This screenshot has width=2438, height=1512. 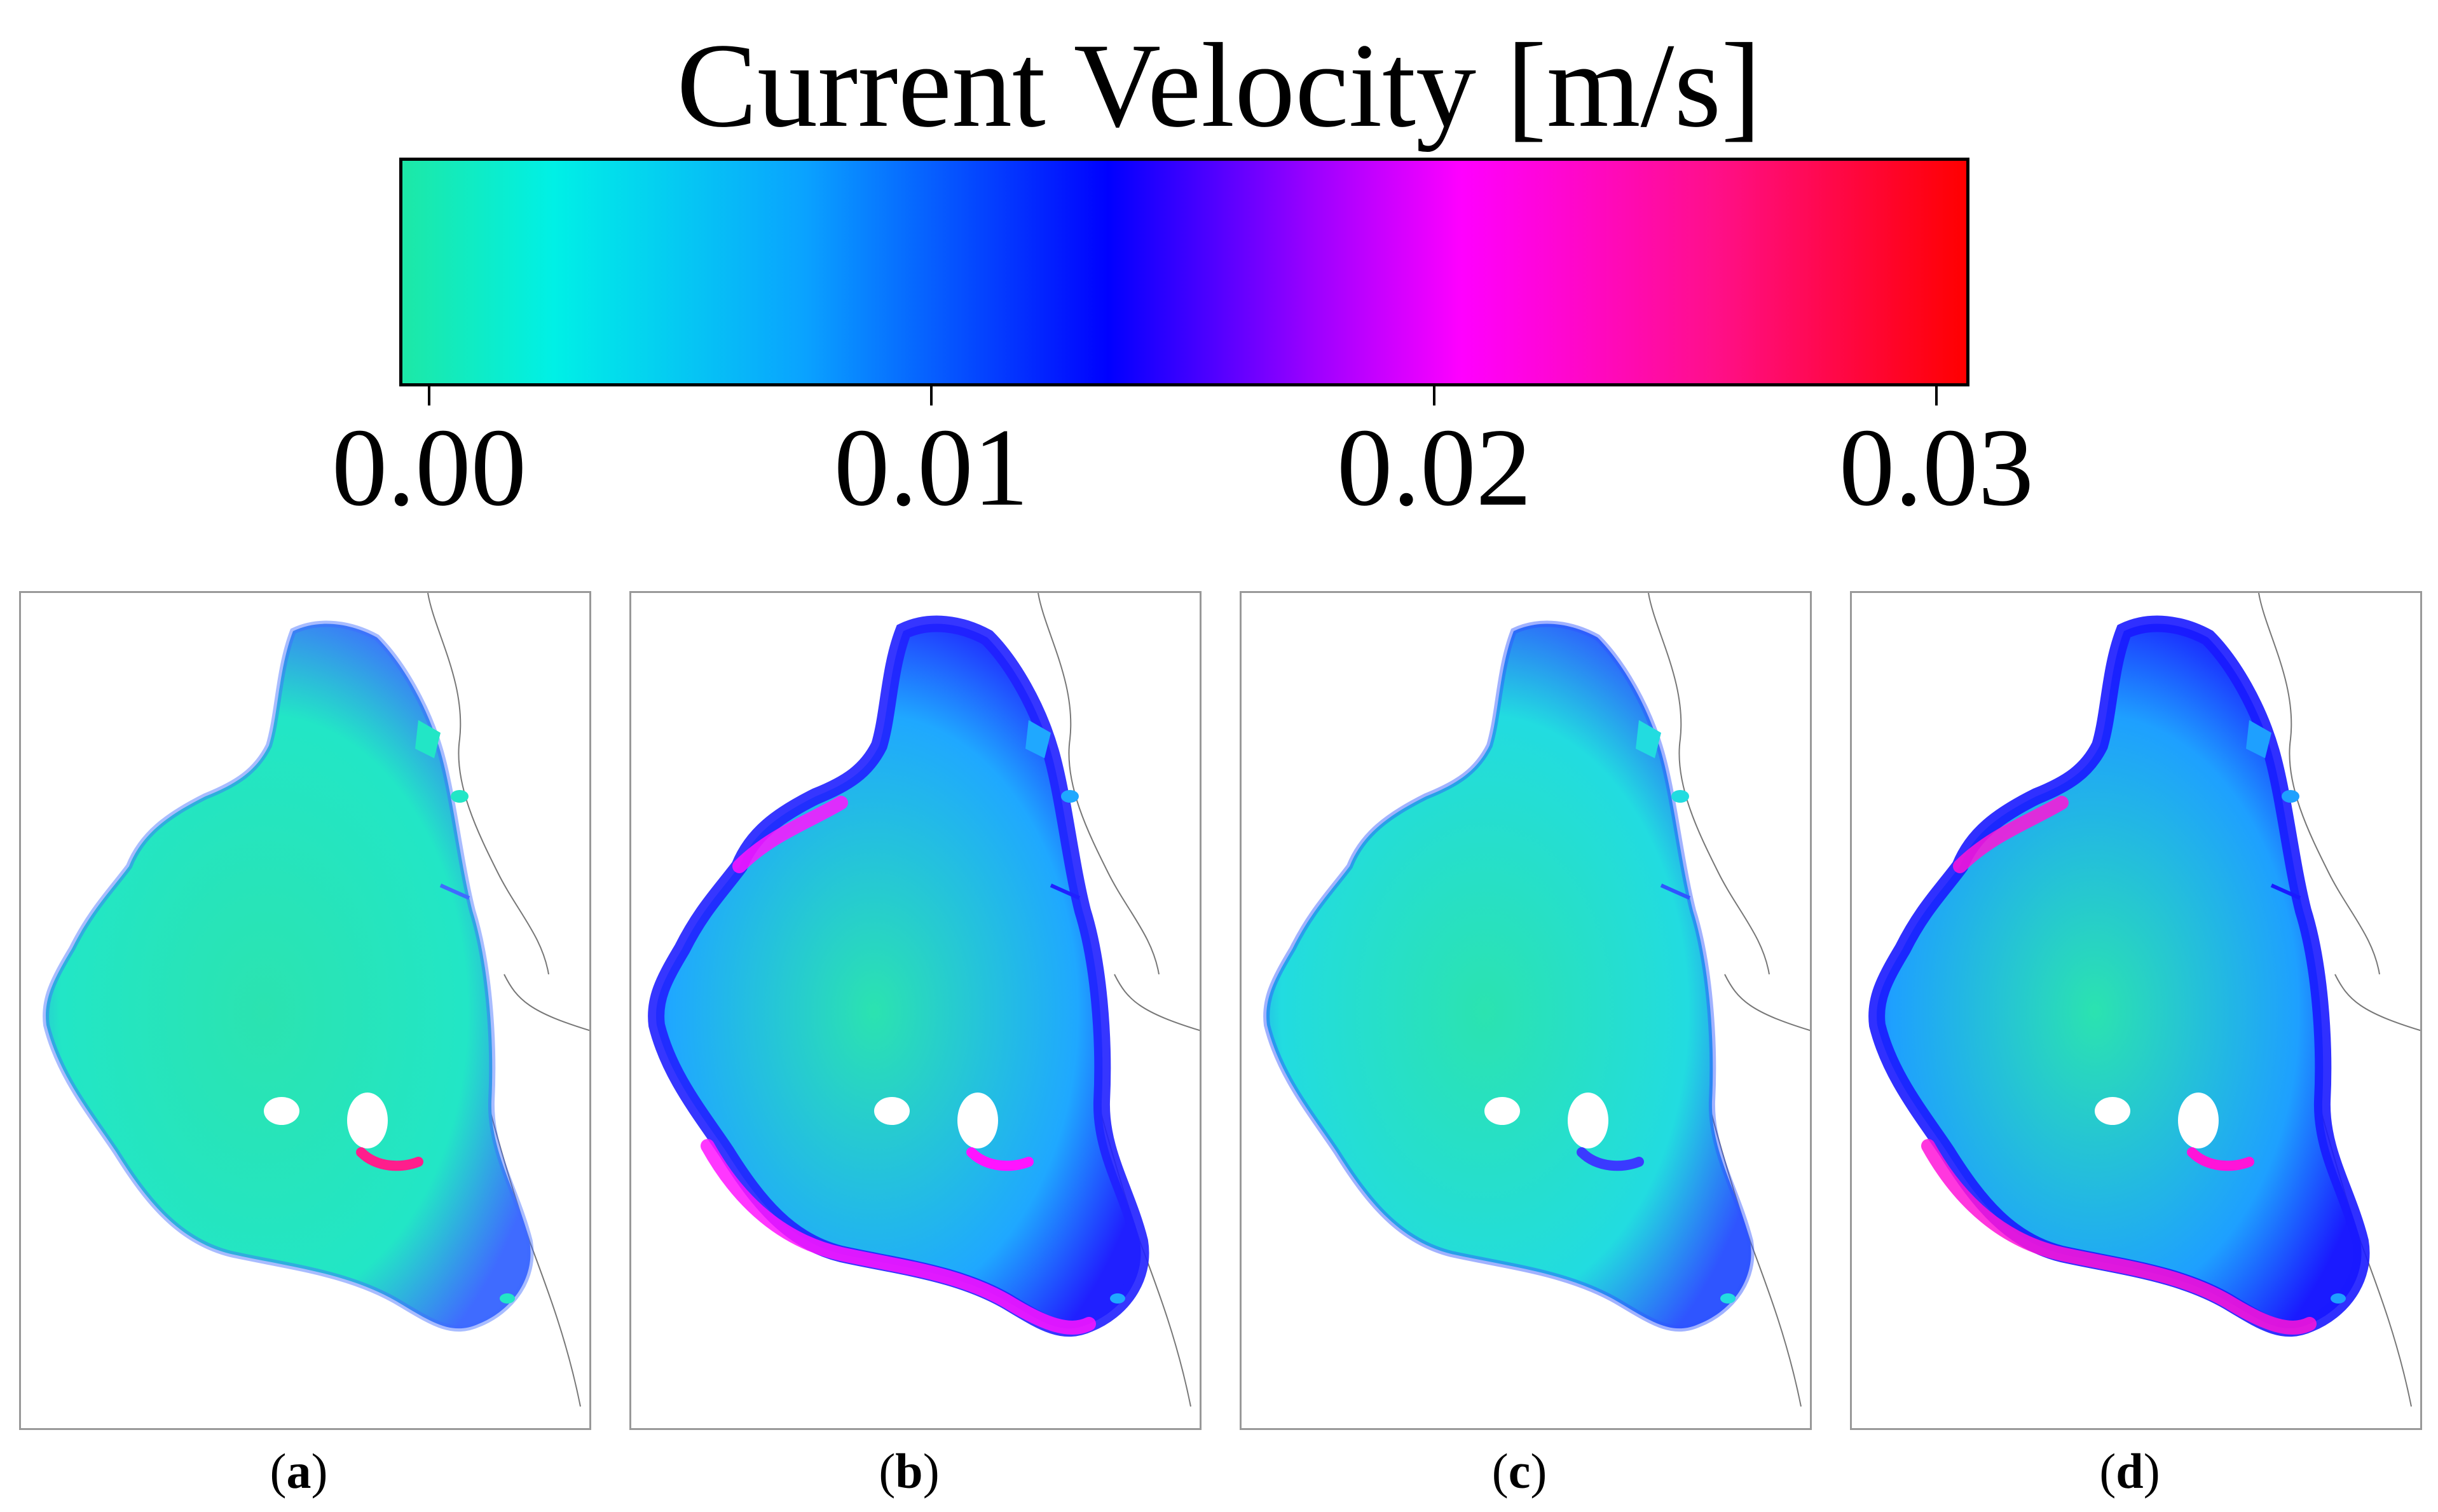 I want to click on panel-label-c: (c), so click(x=1519, y=1471).